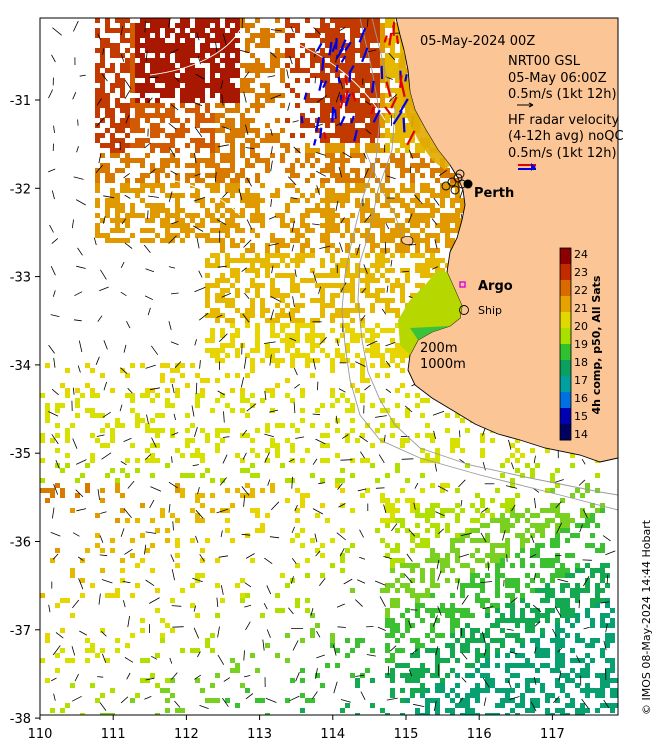 The height and width of the screenshot is (750, 660). I want to click on x-tick-label: 110, so click(40, 734).